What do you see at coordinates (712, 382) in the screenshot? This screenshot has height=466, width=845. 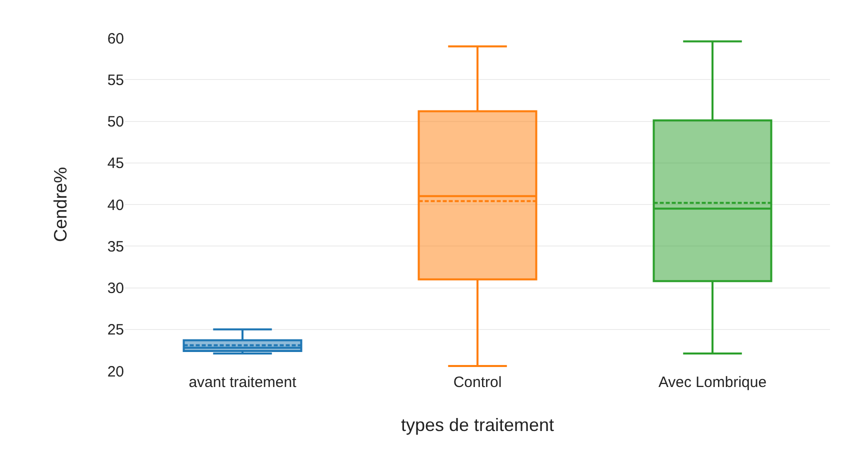 I see `x-tick-label: Avec Lombrique` at bounding box center [712, 382].